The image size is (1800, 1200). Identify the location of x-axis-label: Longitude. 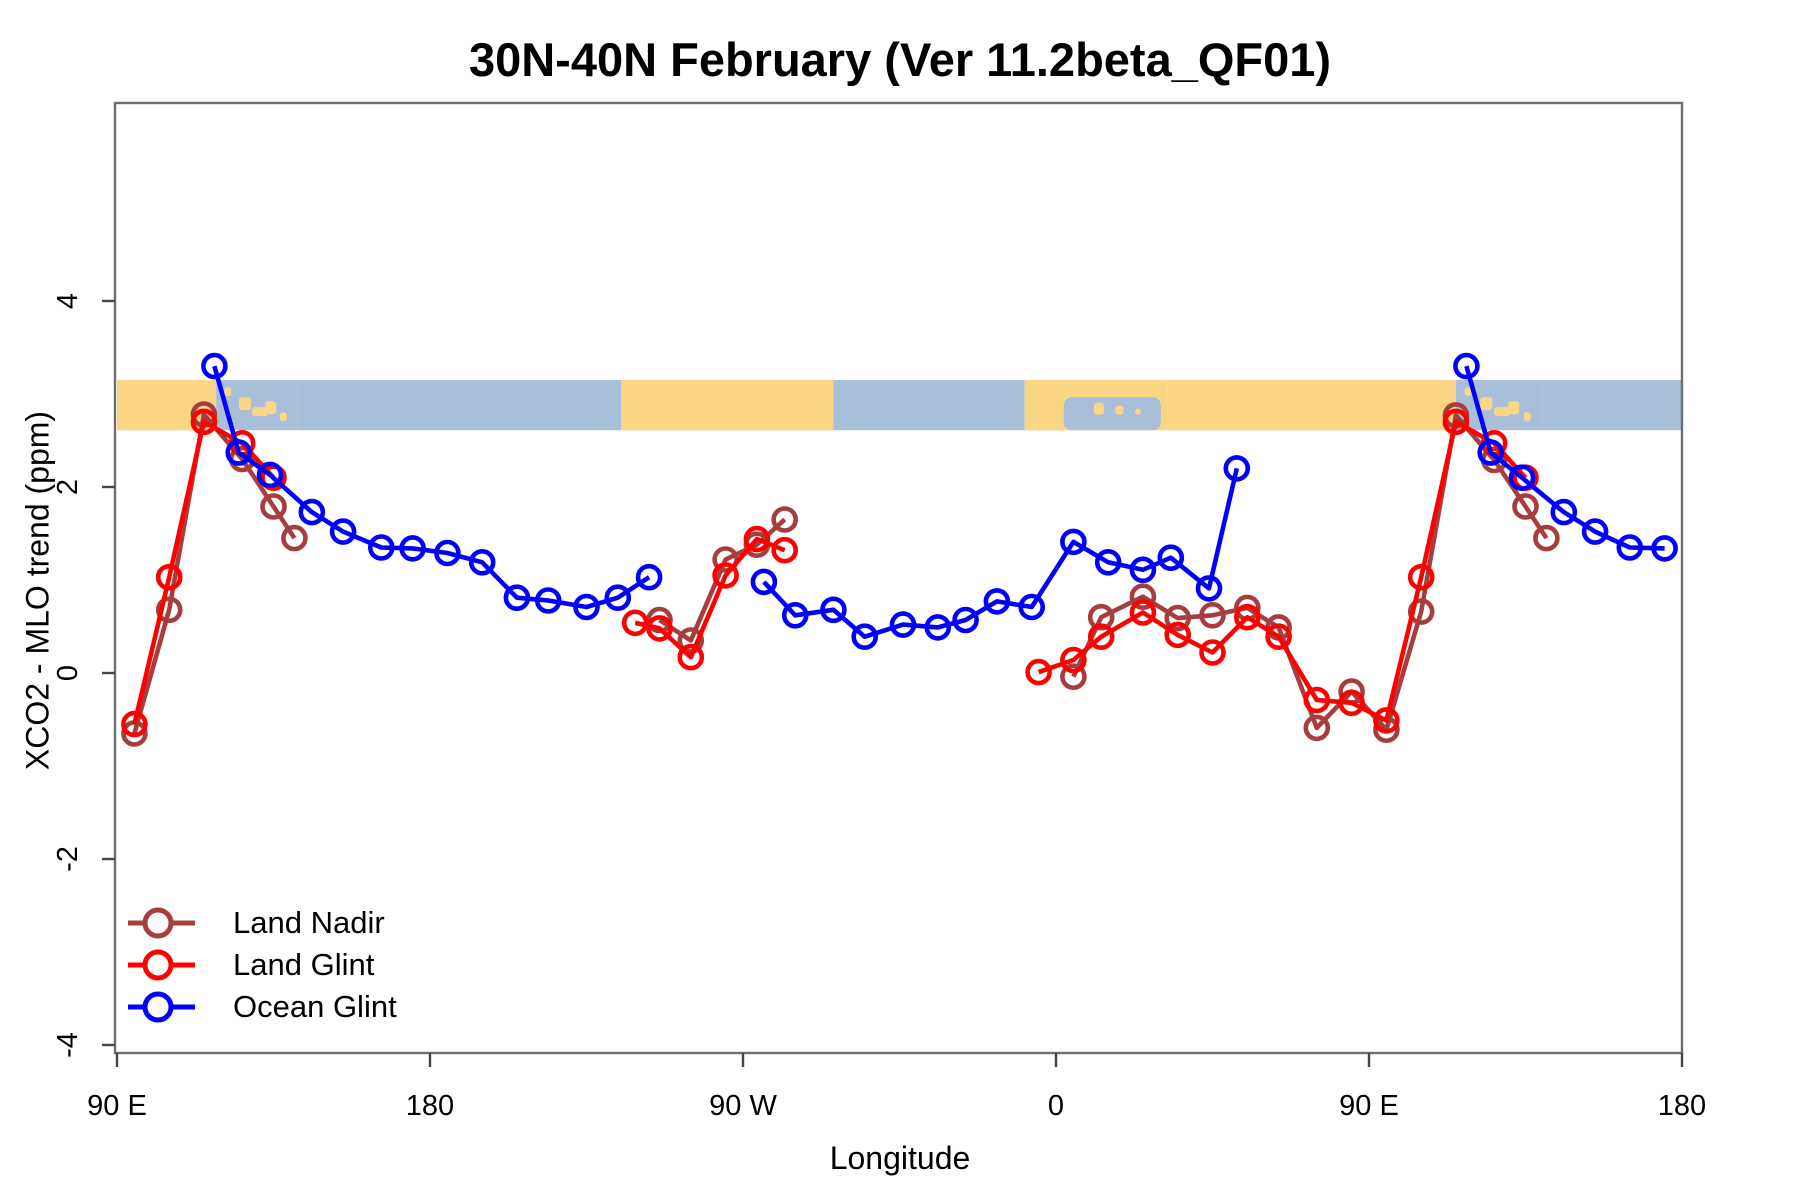
(900, 1158).